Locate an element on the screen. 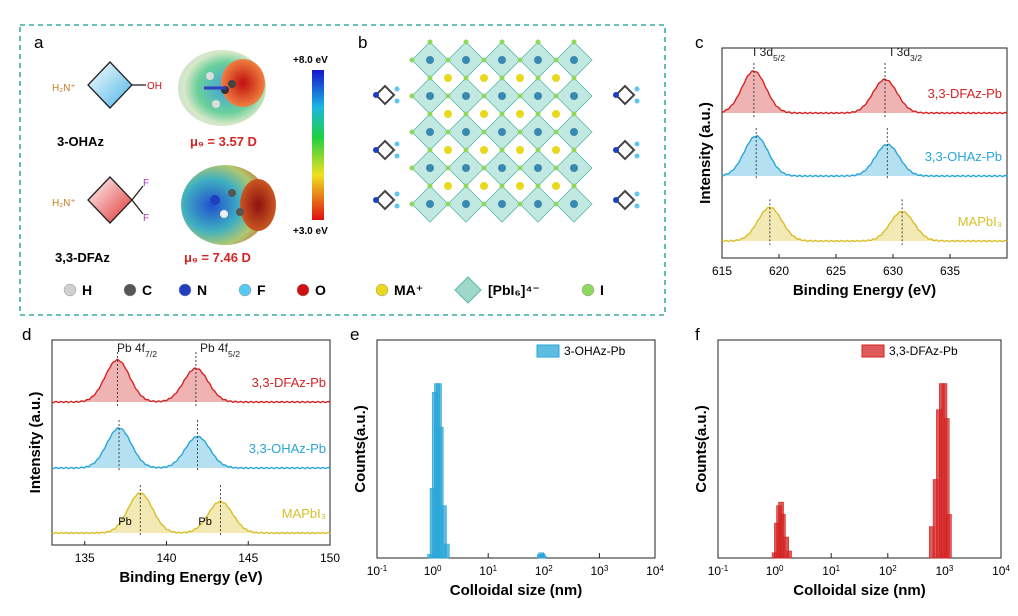 Image resolution: width=1018 pixels, height=616 pixels. x-tick-label: 101 is located at coordinates (488, 571).